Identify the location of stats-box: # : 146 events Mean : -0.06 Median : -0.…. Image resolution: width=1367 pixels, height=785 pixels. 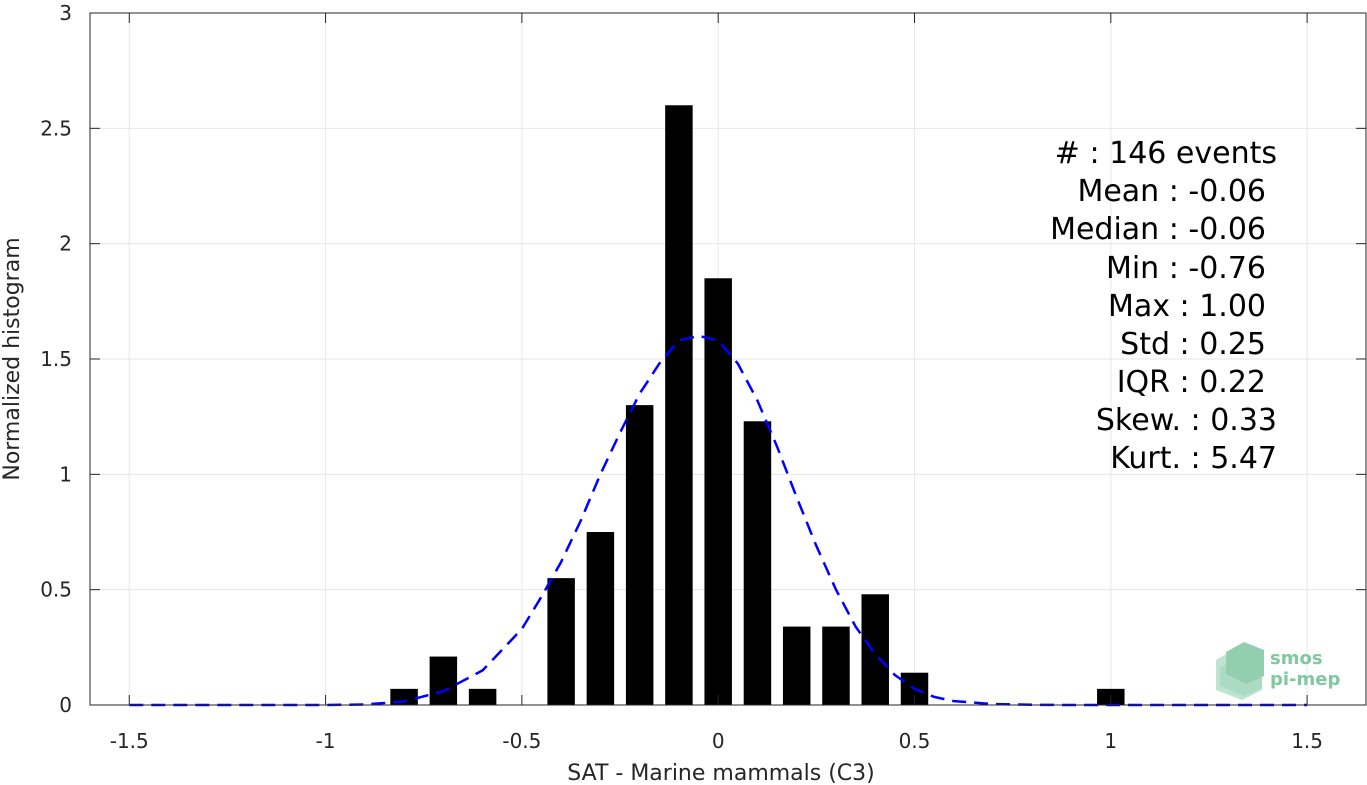
(1163, 306).